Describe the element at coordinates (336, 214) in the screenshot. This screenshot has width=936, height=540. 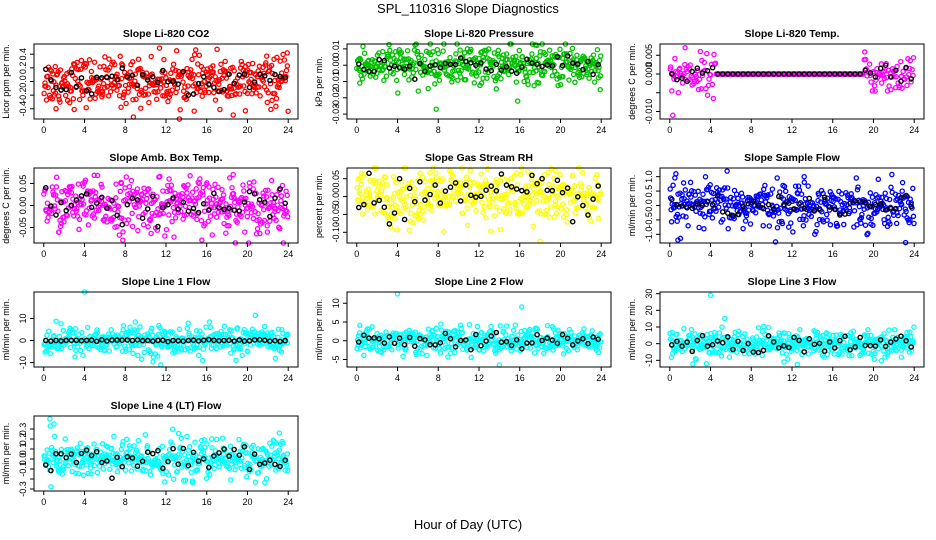
I see `y-tick-label: -0.05` at that location.